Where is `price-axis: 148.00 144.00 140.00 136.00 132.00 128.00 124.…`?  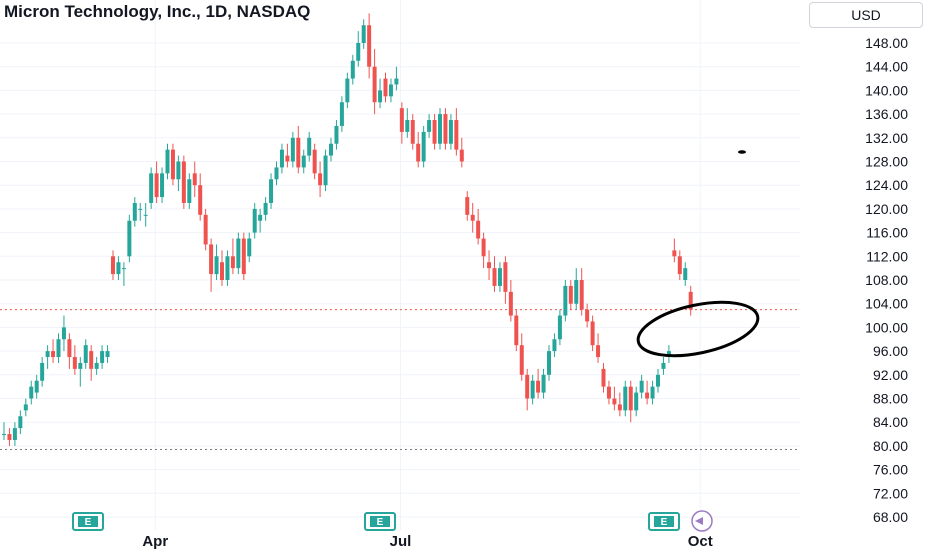
price-axis: 148.00 144.00 140.00 136.00 132.00 128.00 124.… is located at coordinates (886, 280).